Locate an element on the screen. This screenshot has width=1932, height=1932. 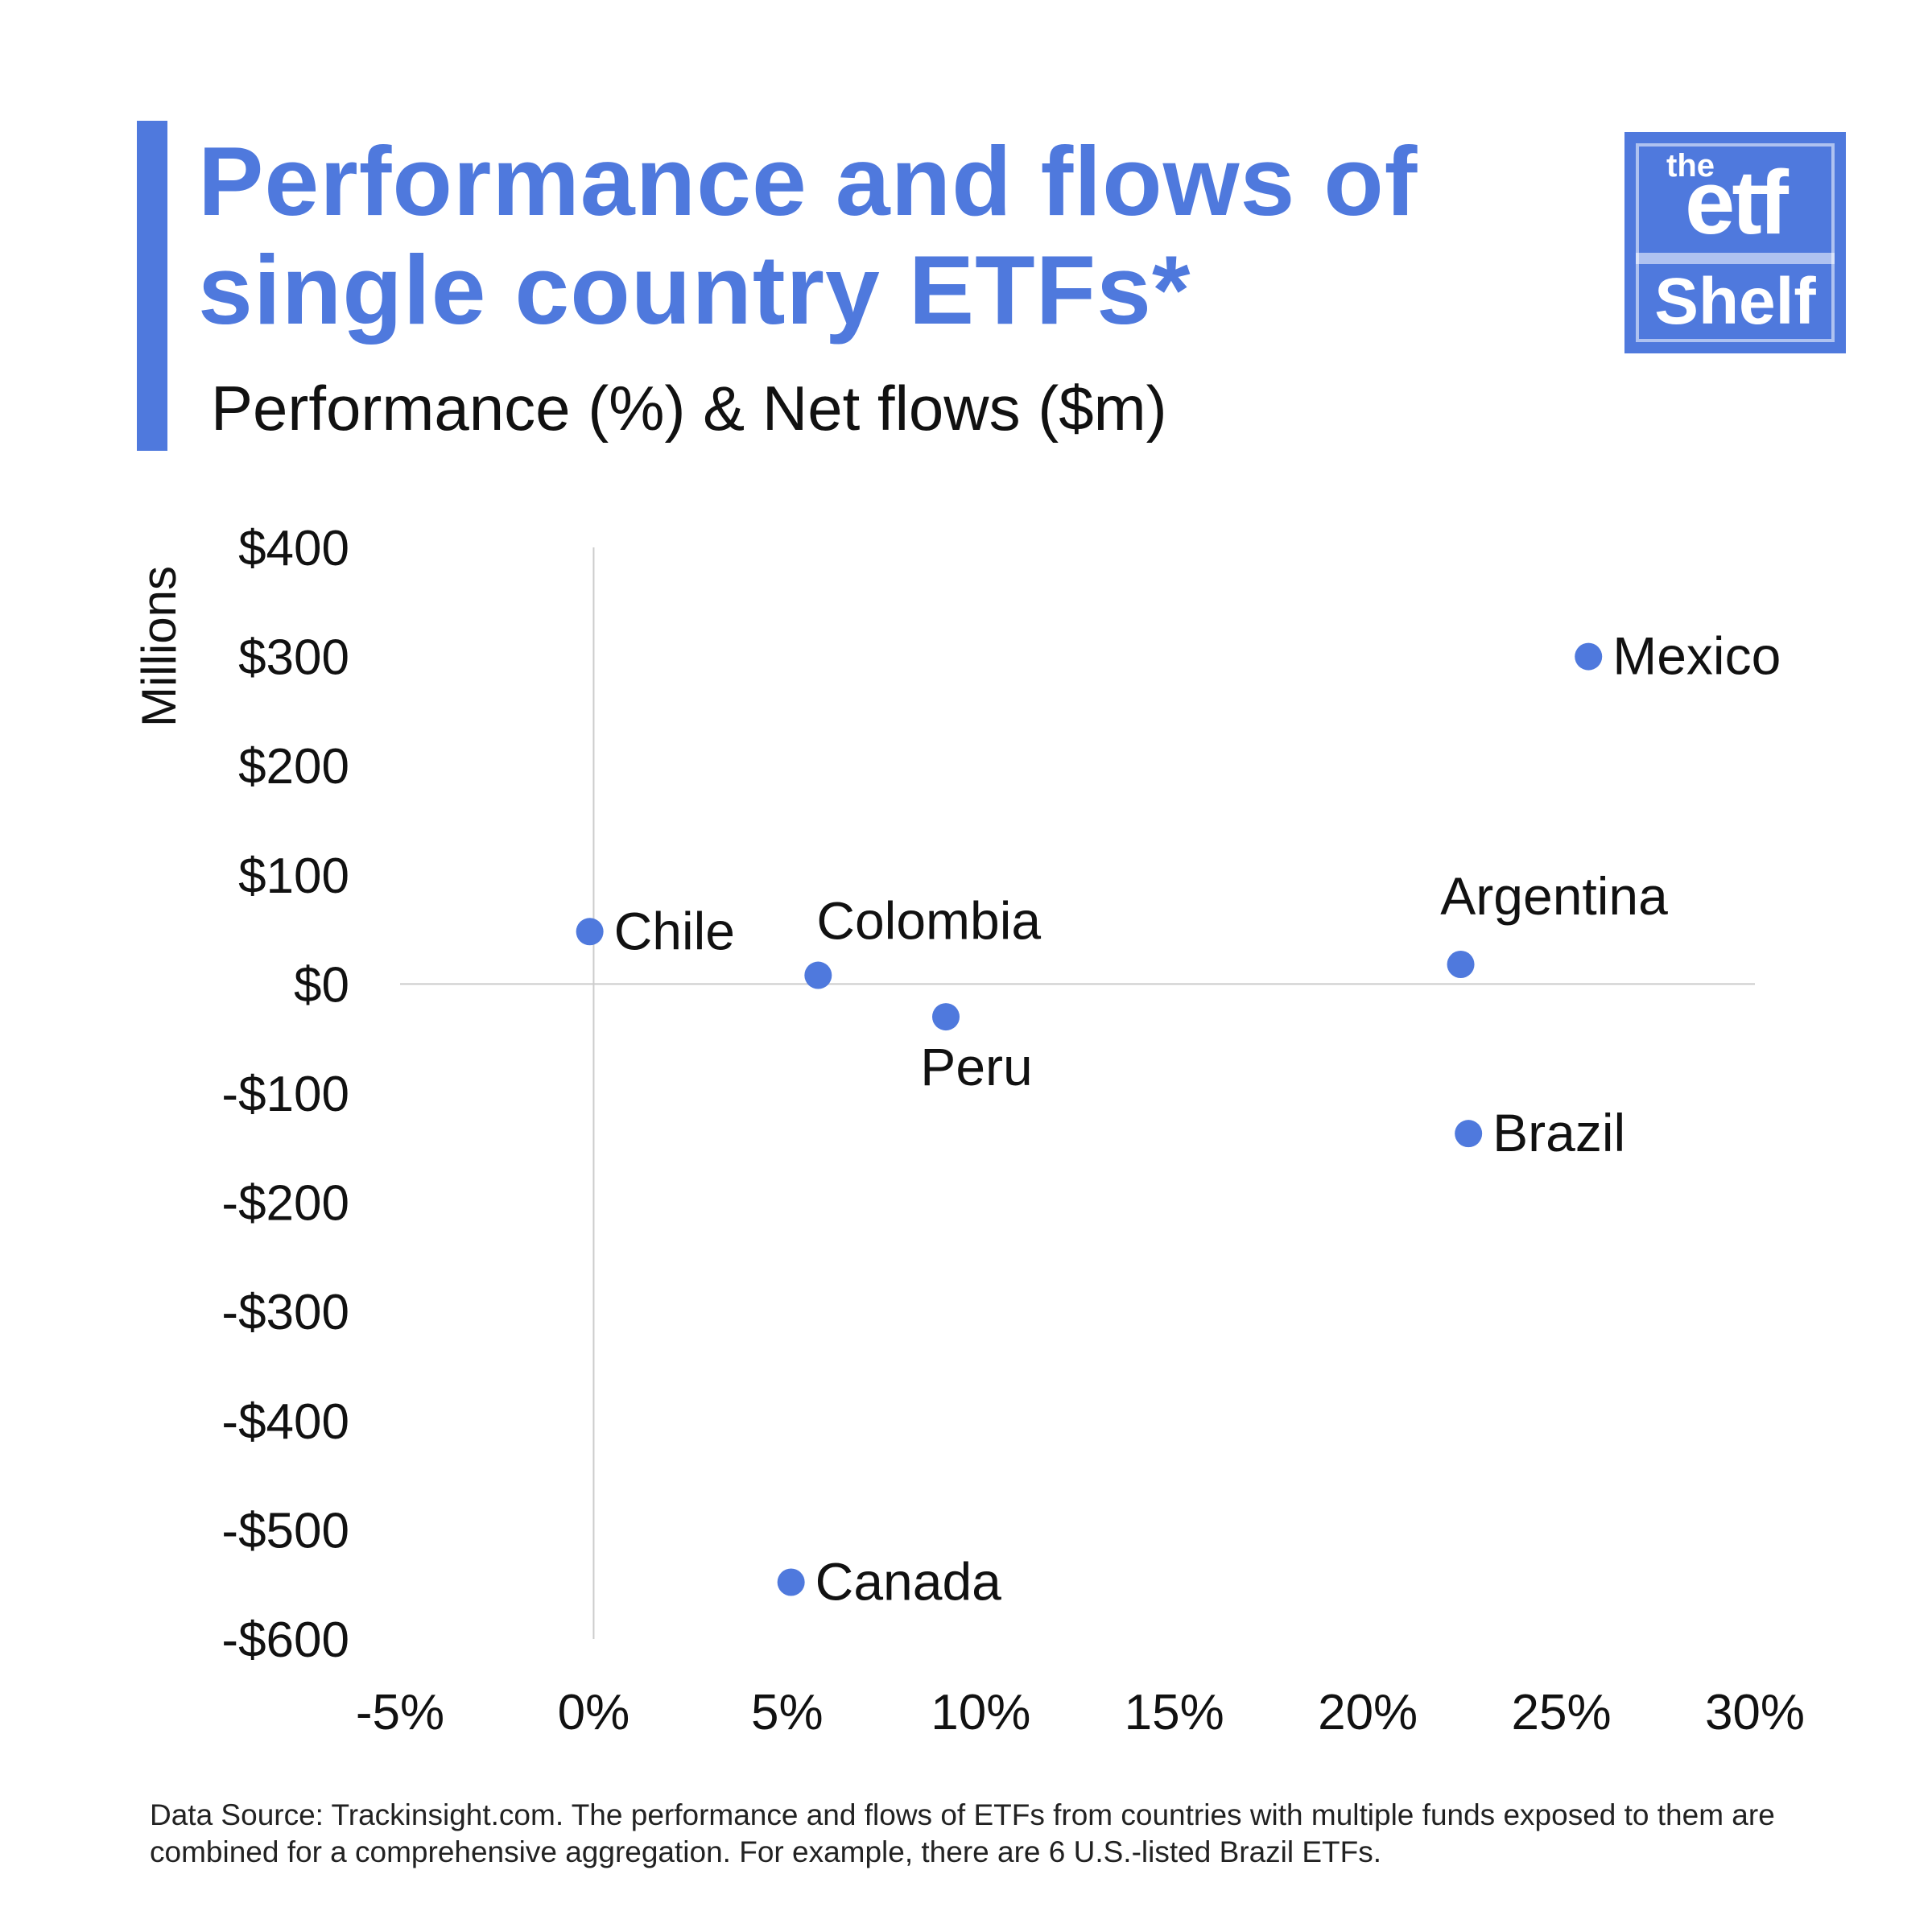
logo-frame is located at coordinates (1735, 242).